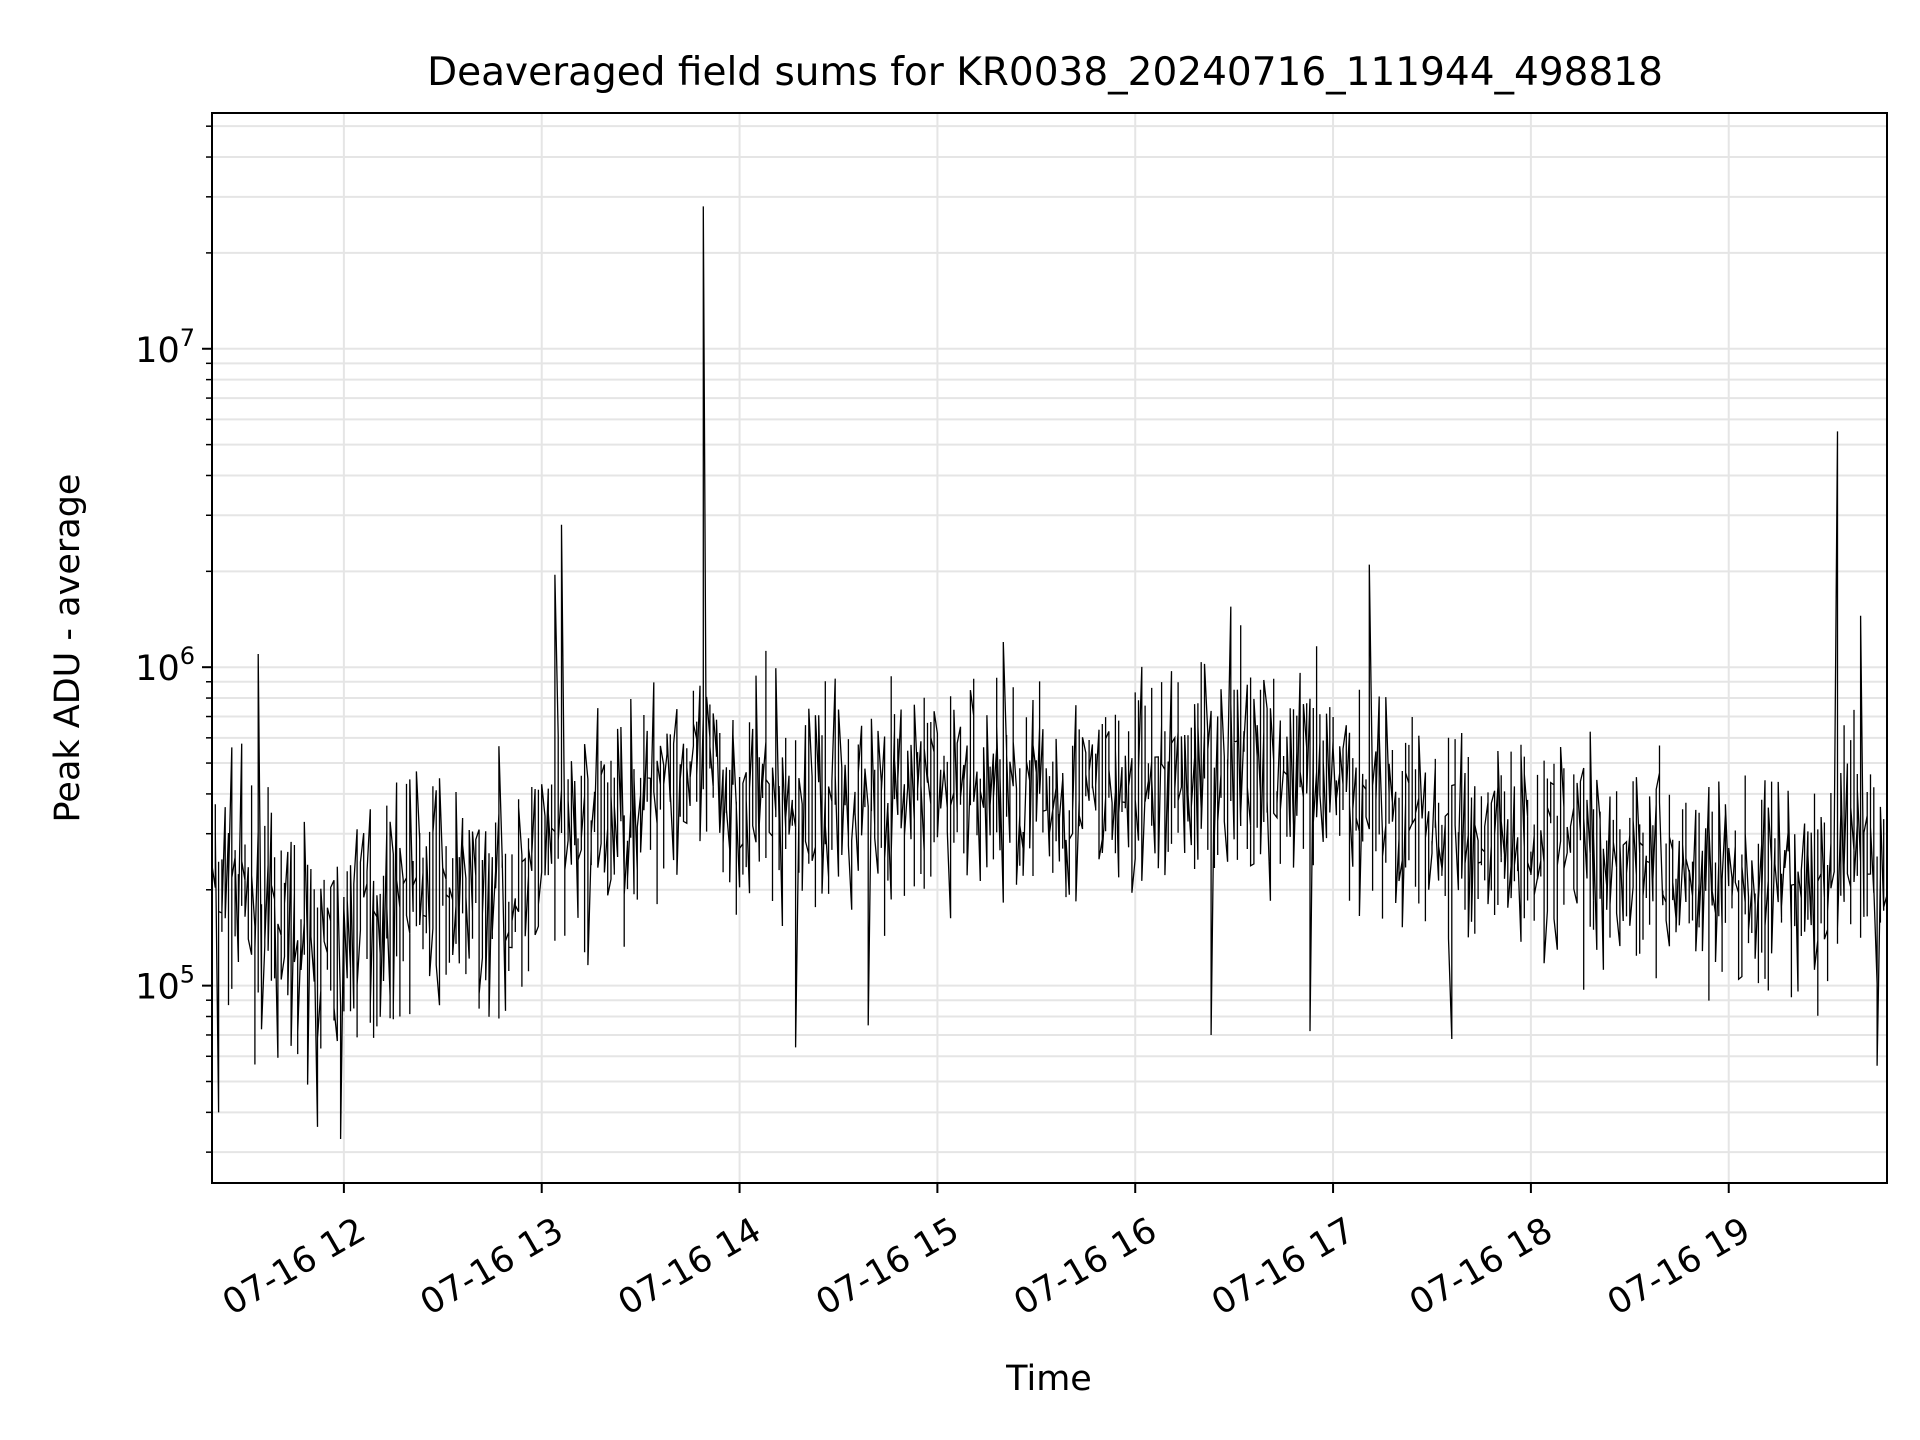 This screenshot has height=1440, width=1920. What do you see at coordinates (165, 665) in the screenshot?
I see `y-tick-label: 10⁶` at bounding box center [165, 665].